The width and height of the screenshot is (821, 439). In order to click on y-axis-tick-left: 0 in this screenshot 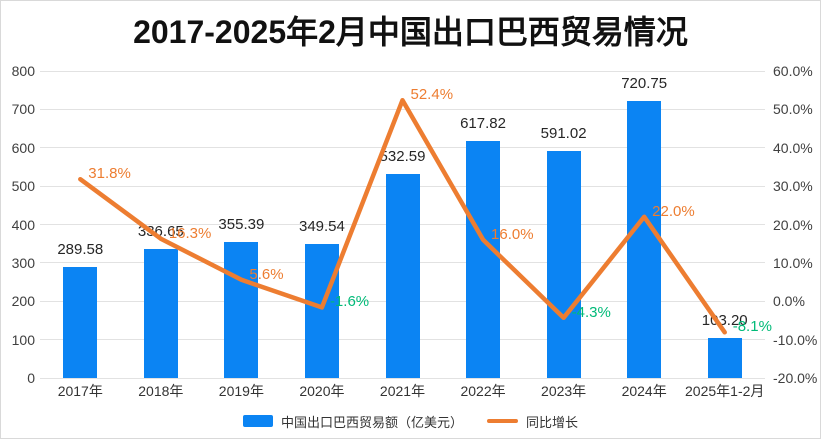, I will do `click(31, 378)`.